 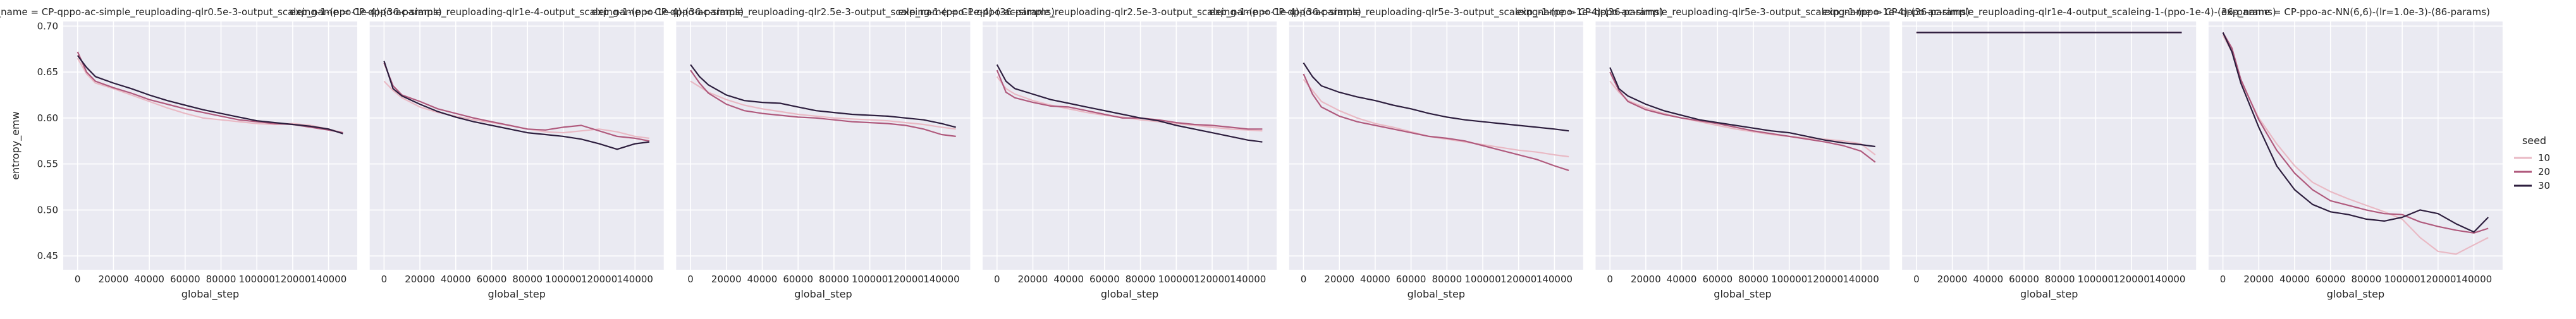 What do you see at coordinates (47, 118) in the screenshot?
I see `y-tick-label: 0.60` at bounding box center [47, 118].